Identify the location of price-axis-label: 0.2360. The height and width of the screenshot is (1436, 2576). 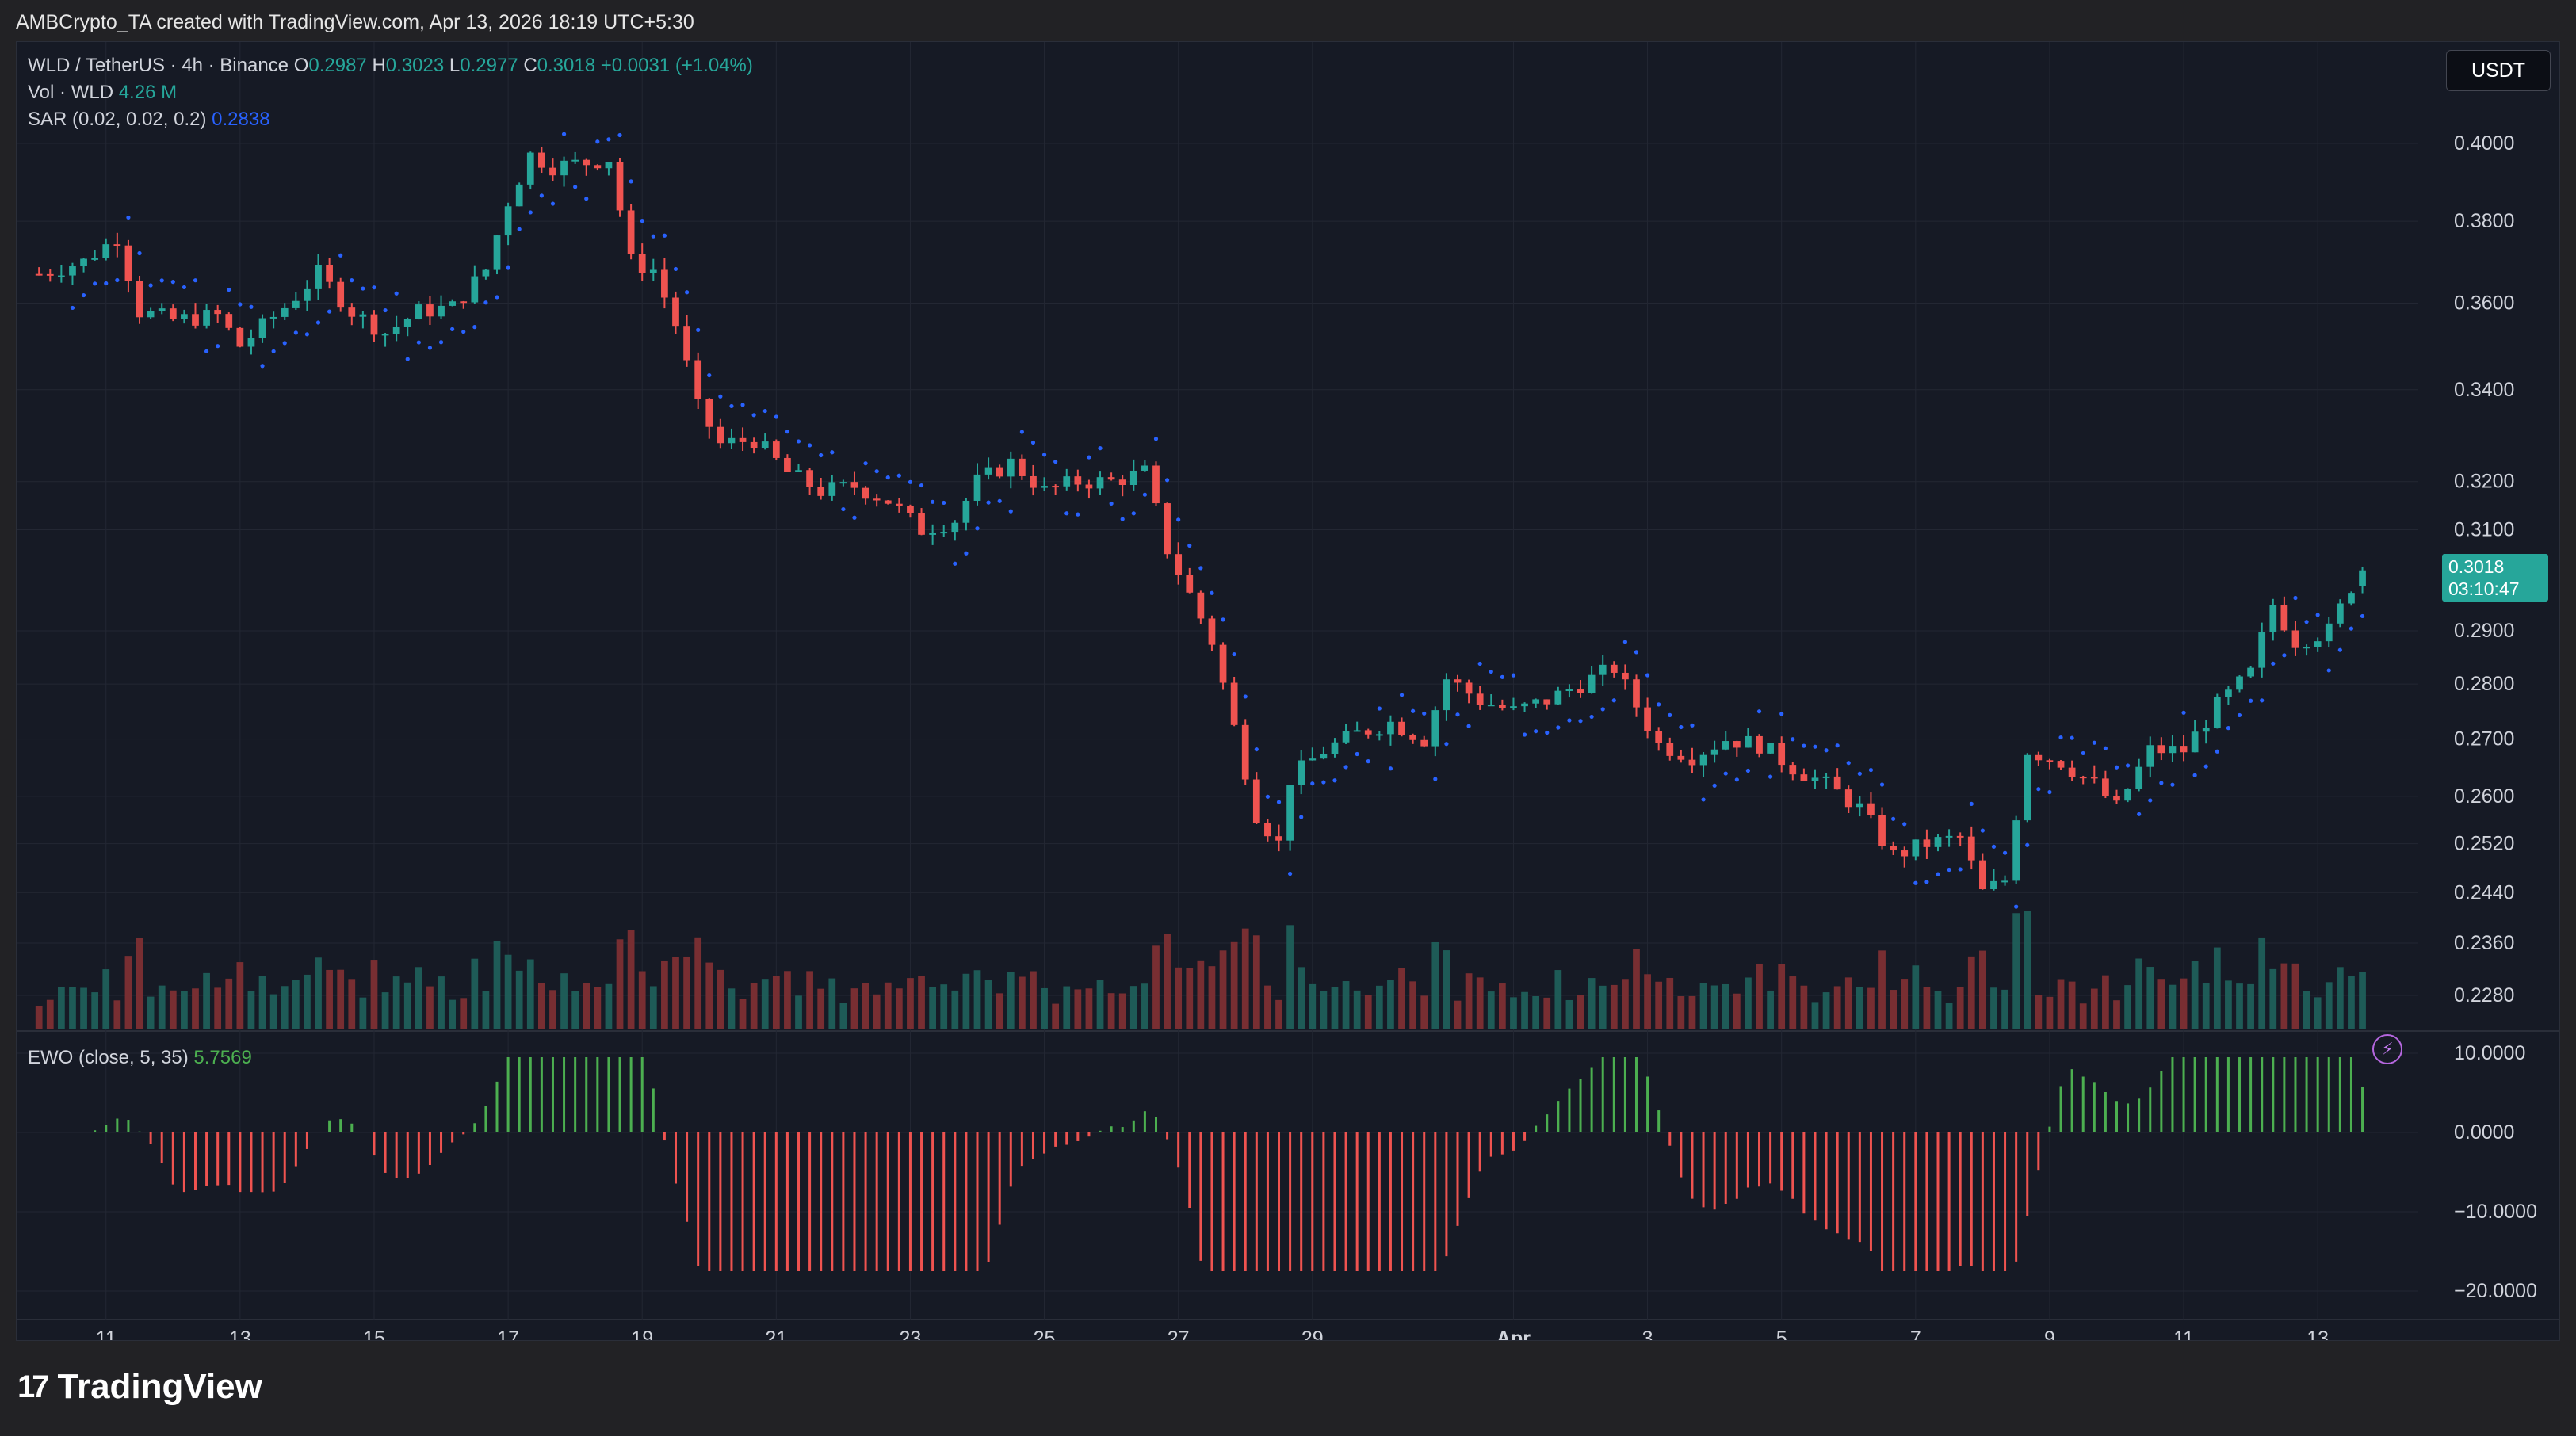
(2484, 943).